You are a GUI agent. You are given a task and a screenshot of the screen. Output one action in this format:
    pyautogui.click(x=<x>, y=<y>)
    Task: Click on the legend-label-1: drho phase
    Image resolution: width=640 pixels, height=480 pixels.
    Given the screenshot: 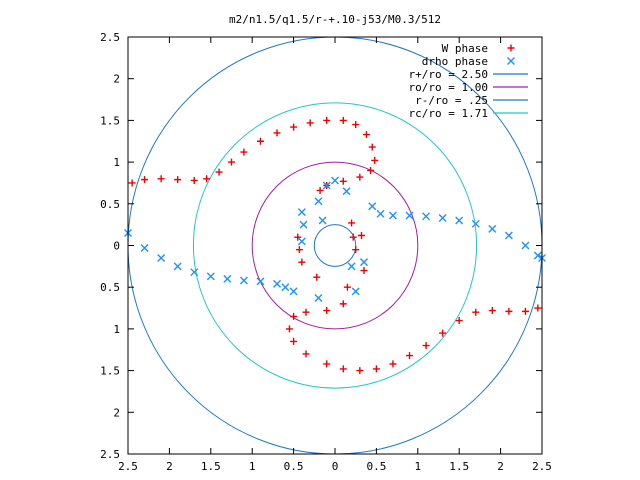 What is the action you would take?
    pyautogui.click(x=455, y=61)
    